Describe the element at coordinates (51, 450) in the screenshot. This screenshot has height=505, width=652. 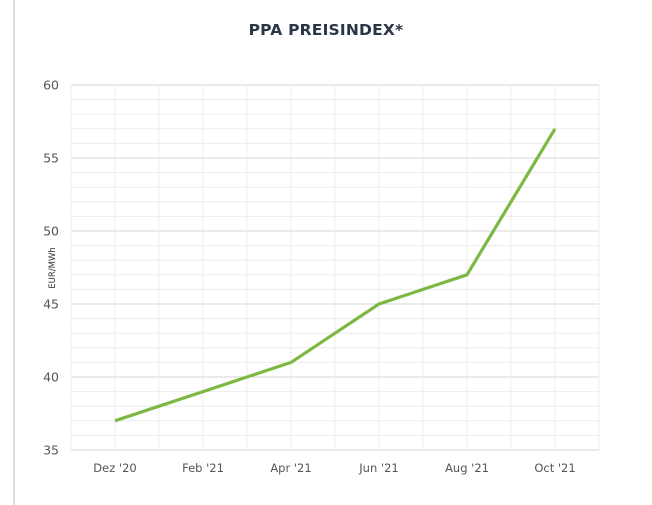
I see `y-tick-label: 35` at that location.